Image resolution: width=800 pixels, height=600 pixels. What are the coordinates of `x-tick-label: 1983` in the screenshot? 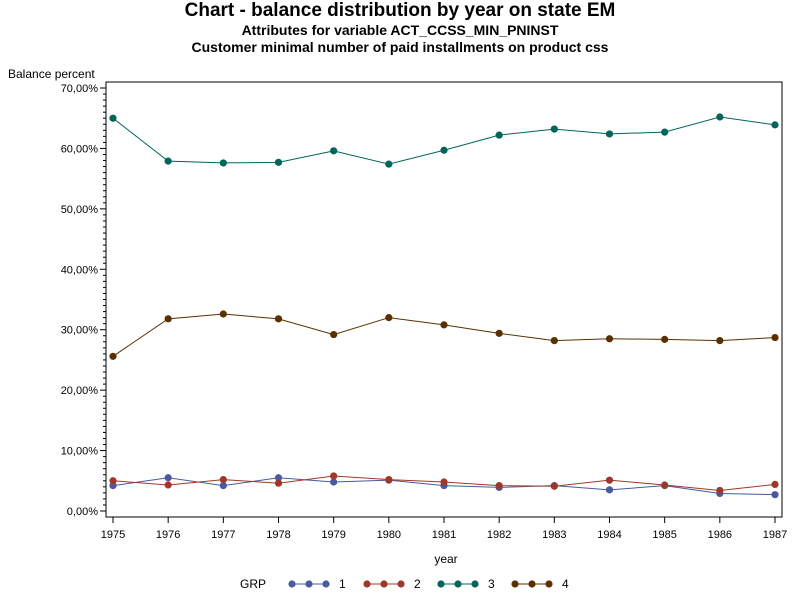 It's located at (554, 535).